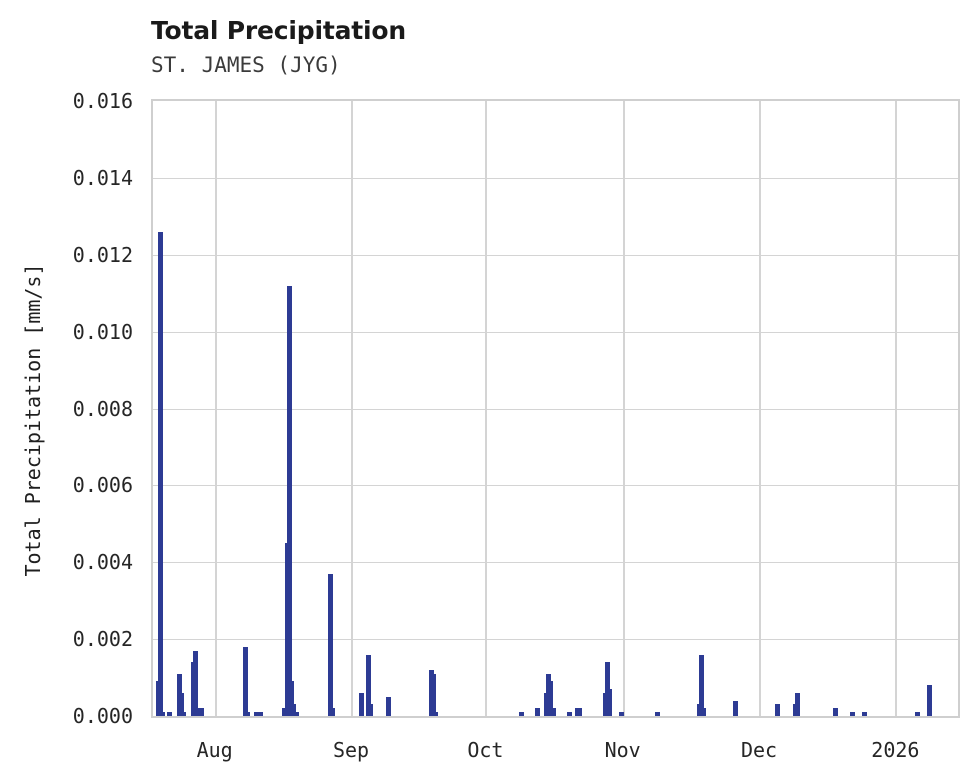  What do you see at coordinates (102, 177) in the screenshot?
I see `y-tick-label: 0.014` at bounding box center [102, 177].